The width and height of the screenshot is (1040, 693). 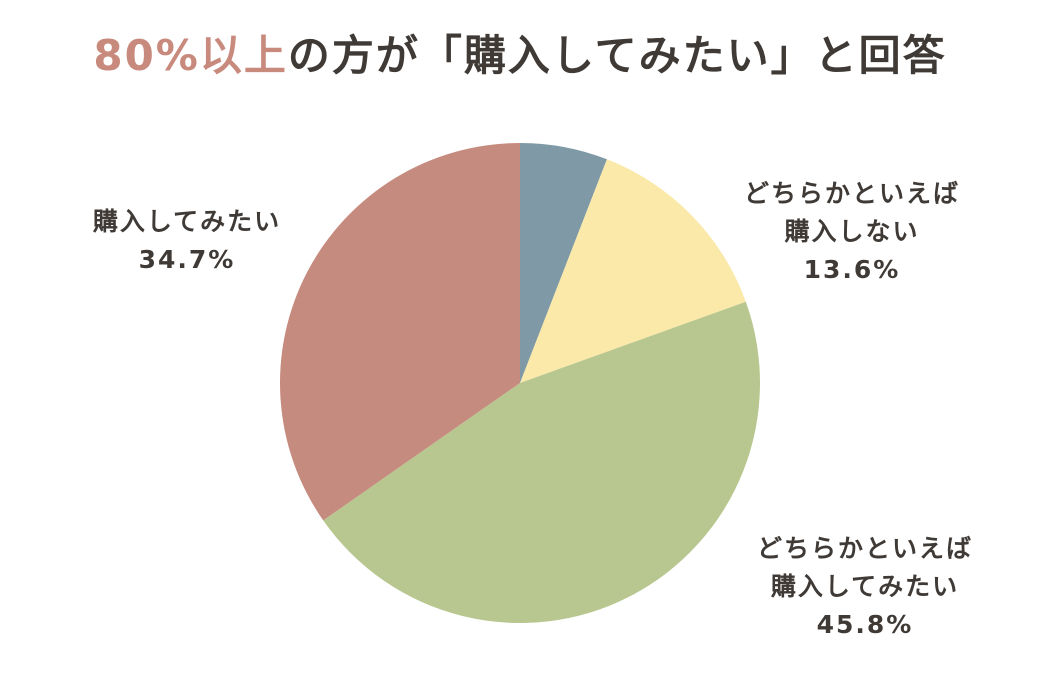 I want to click on label-buy: 購入してみたい 34.7%, so click(x=187, y=241).